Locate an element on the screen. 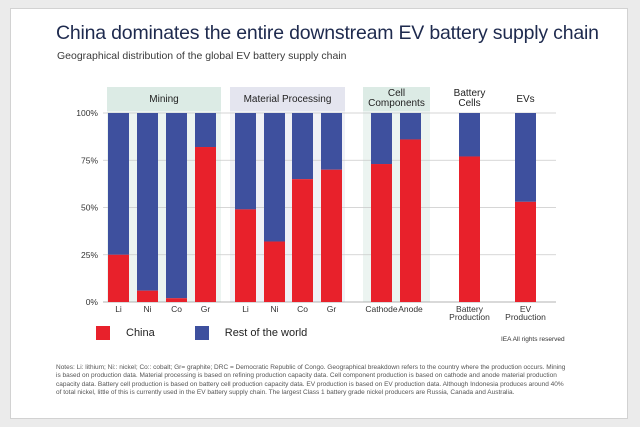 The width and height of the screenshot is (640, 427). legend-item-rest: Rest of the world is located at coordinates (251, 333).